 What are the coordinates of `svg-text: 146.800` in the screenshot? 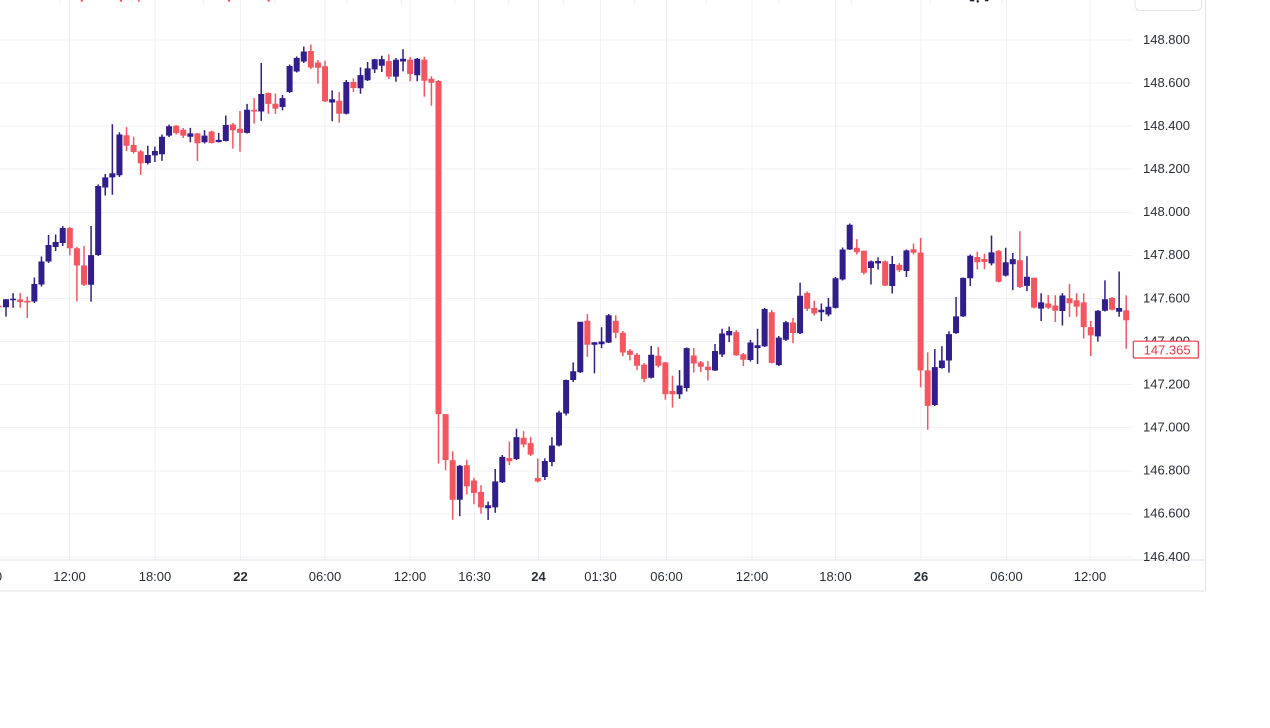 It's located at (1166, 470).